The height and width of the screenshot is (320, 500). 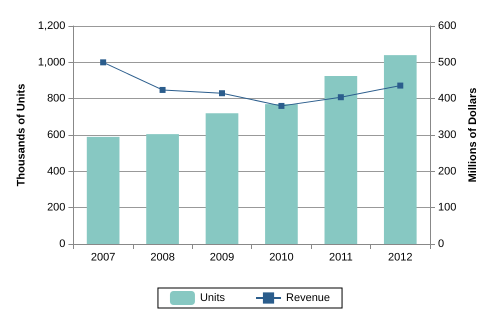 I want to click on y2-tick-label: 400, so click(x=447, y=98).